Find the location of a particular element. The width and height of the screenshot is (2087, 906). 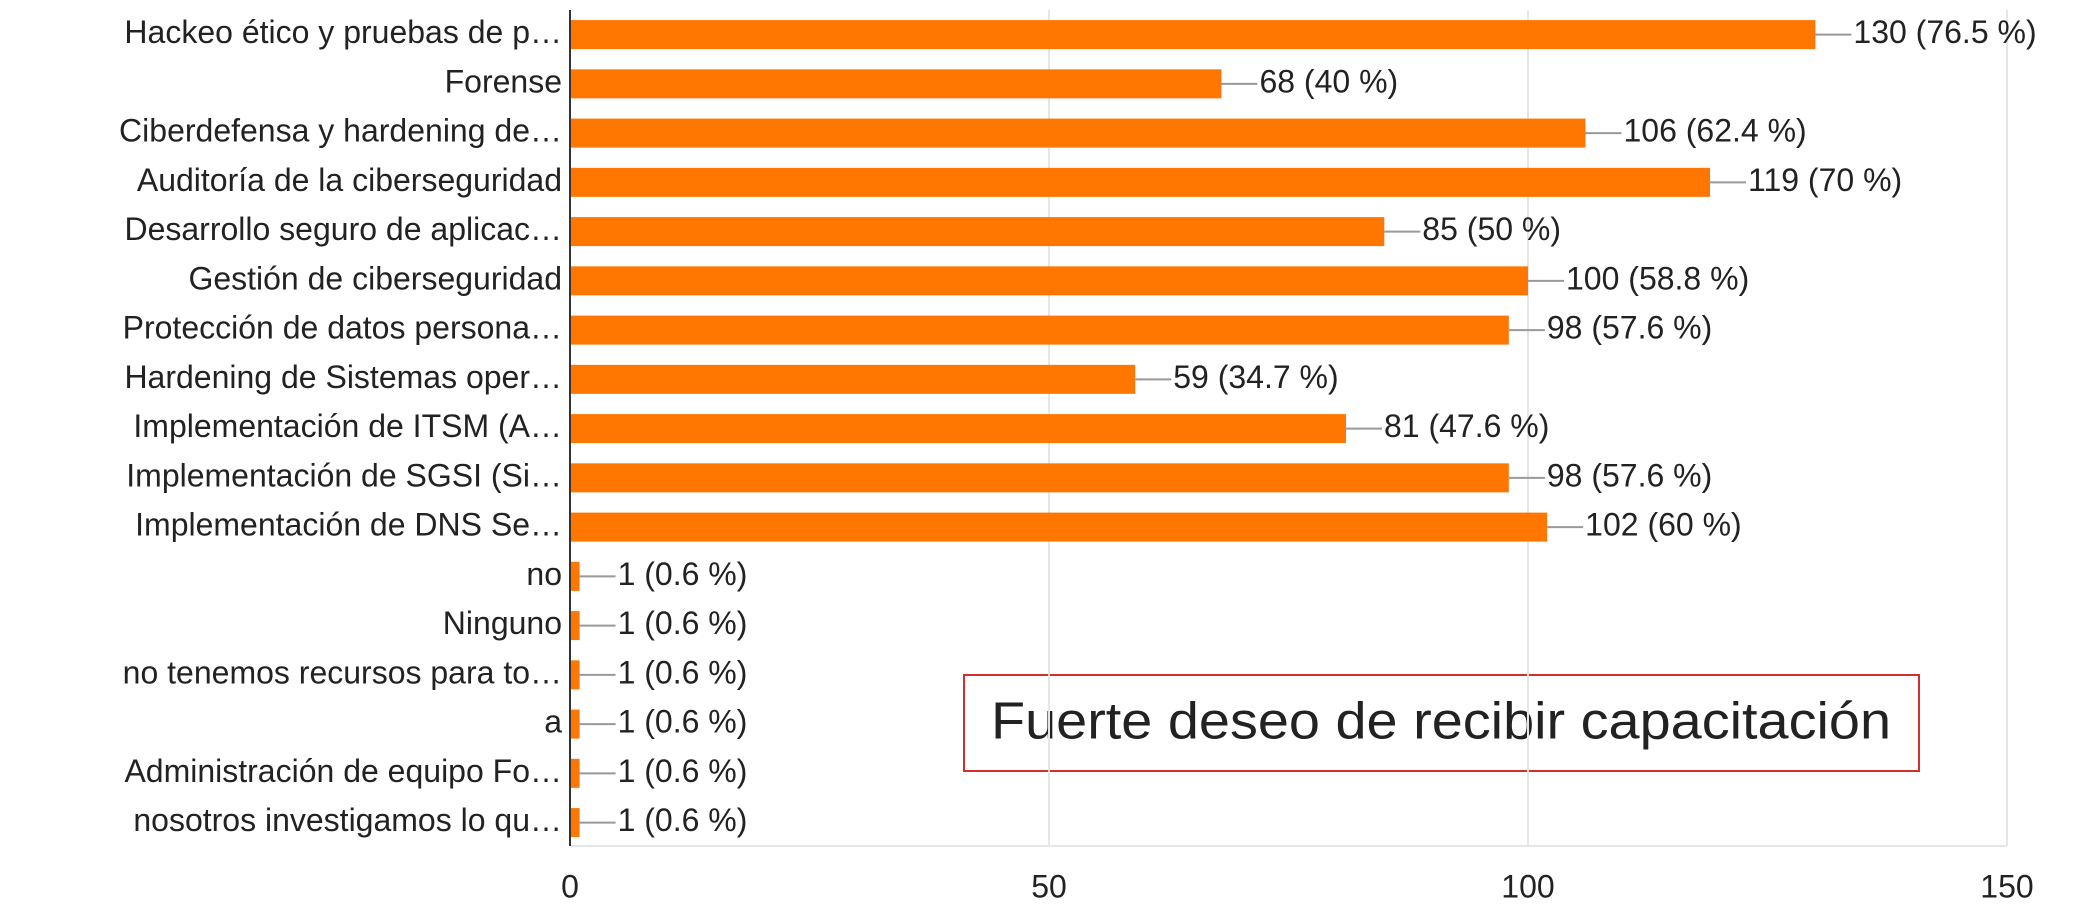

x-tick-label: 100 is located at coordinates (1527, 886).